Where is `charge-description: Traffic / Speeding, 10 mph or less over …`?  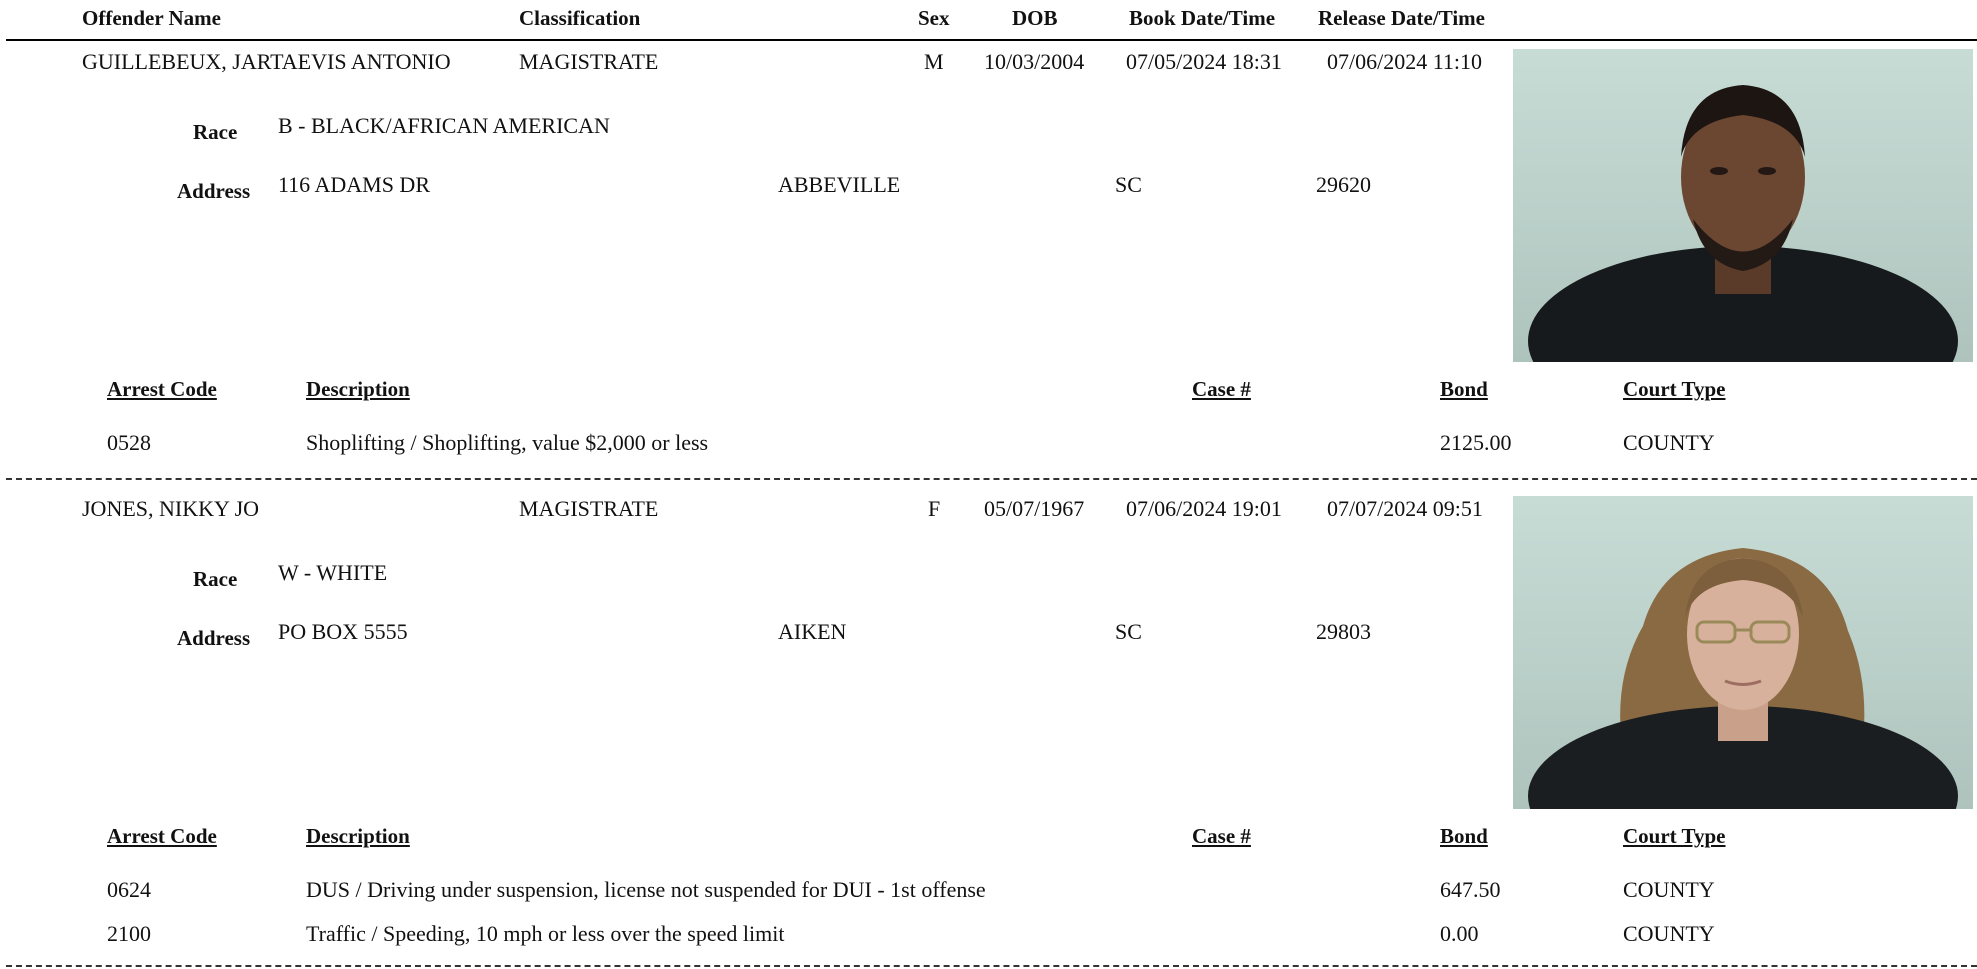 charge-description: Traffic / Speeding, 10 mph or less over … is located at coordinates (545, 933).